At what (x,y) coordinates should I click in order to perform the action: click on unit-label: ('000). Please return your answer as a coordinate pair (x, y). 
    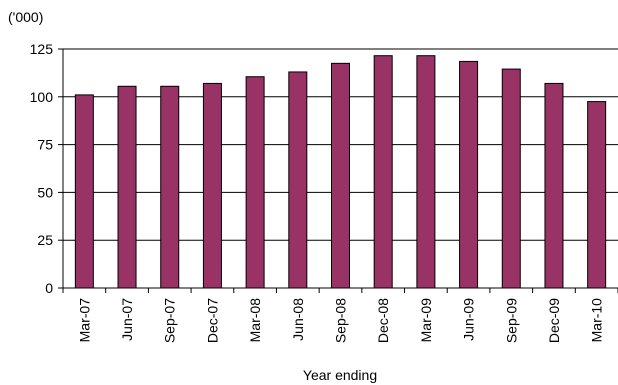
    Looking at the image, I should click on (25, 17).